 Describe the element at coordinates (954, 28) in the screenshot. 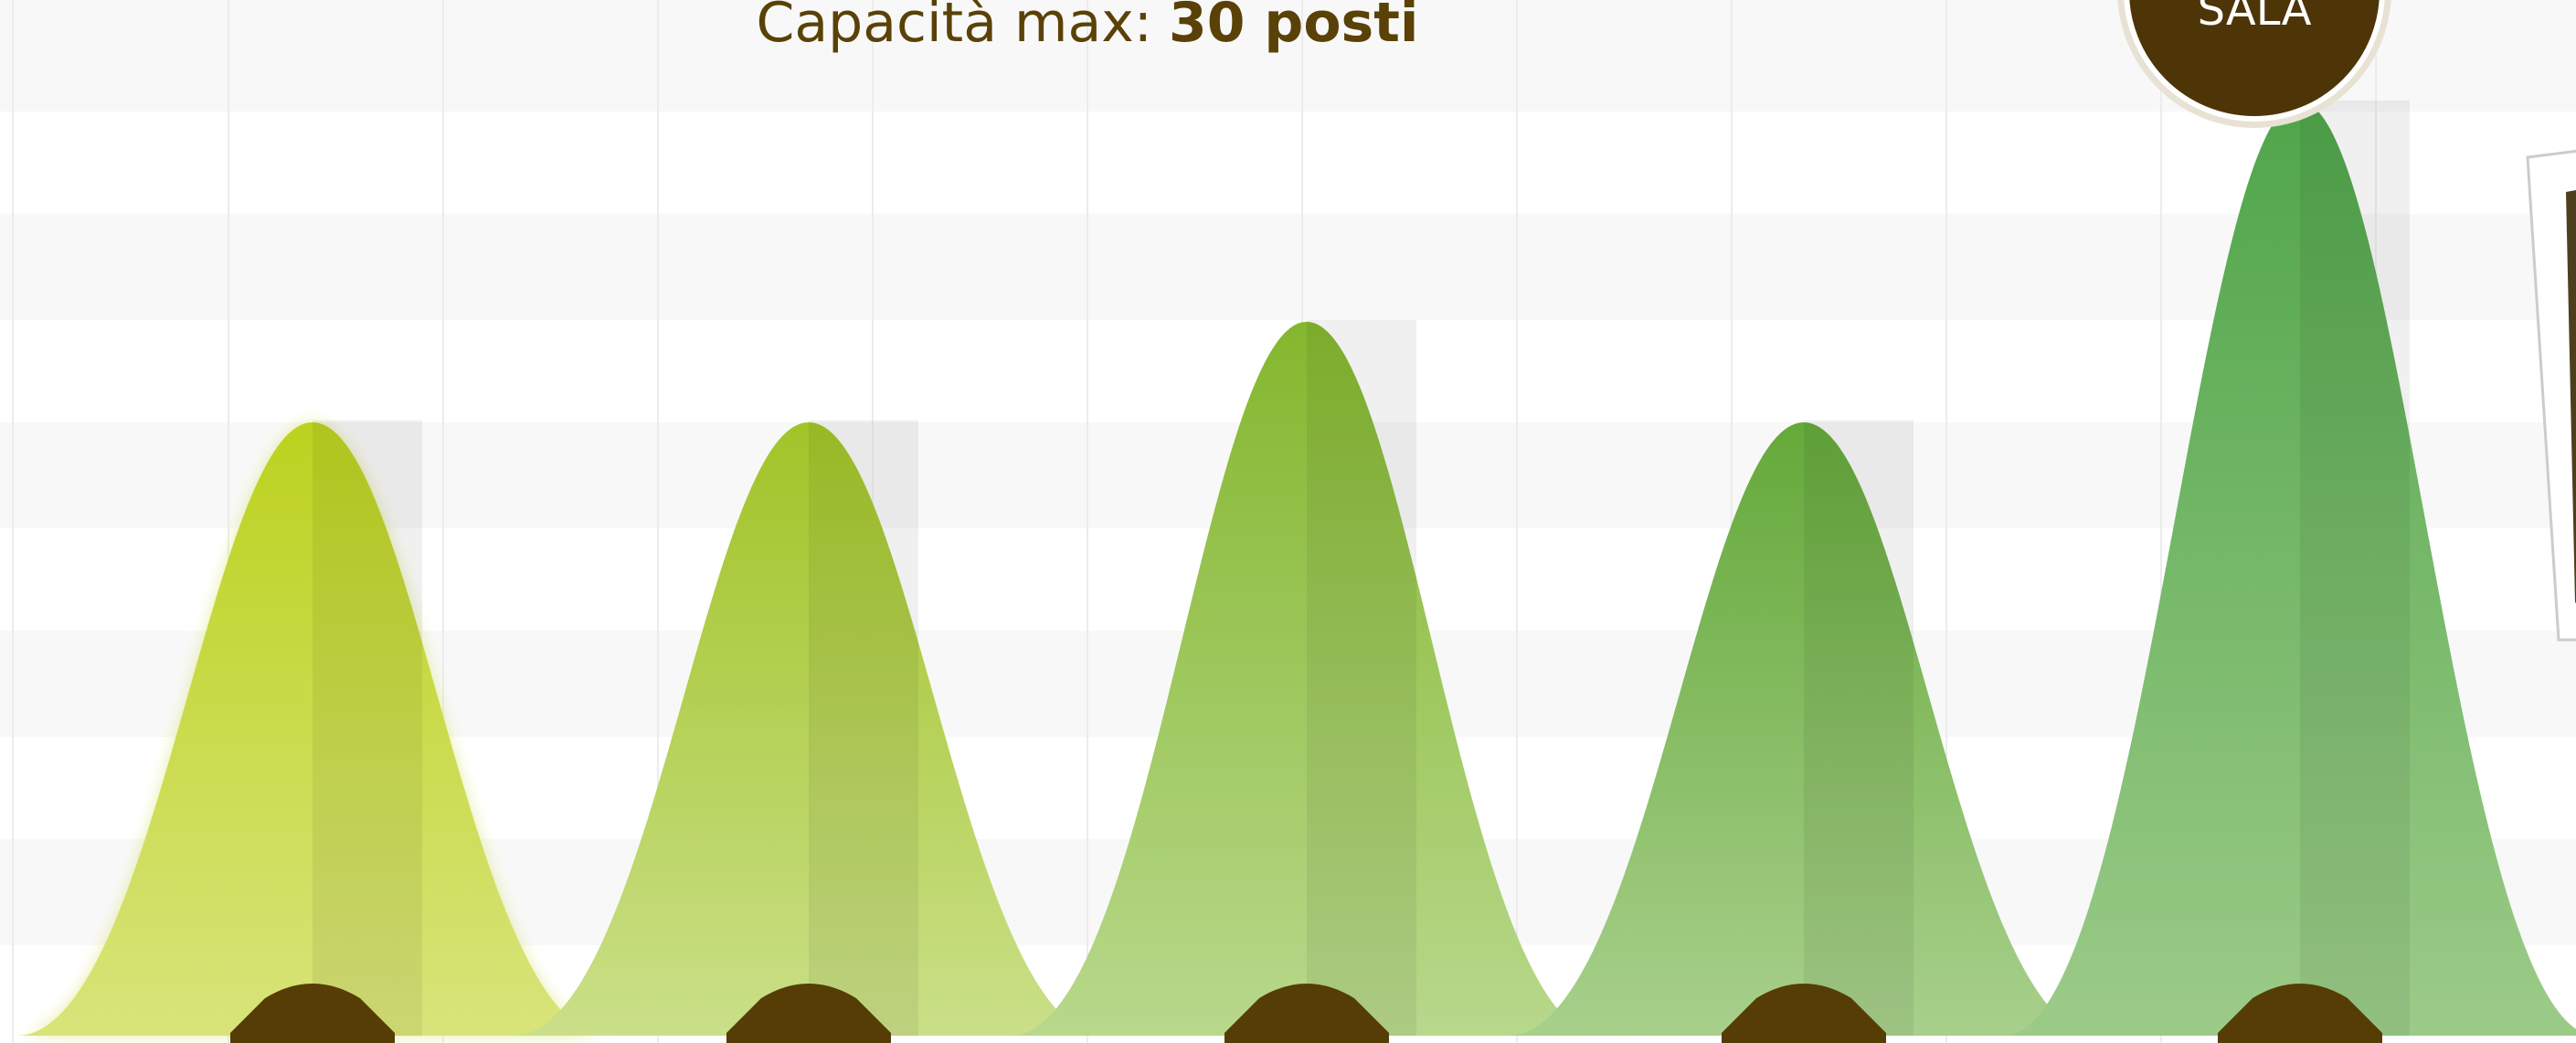

I see `title-label: Capacità max:` at that location.